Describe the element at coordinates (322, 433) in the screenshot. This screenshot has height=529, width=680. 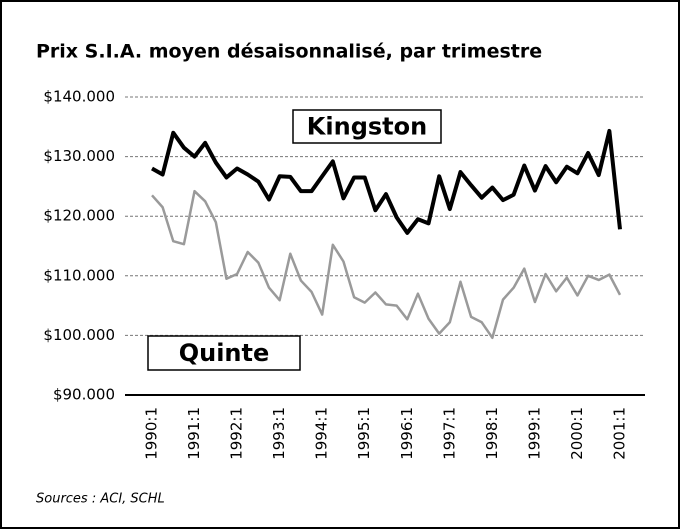
I see `x-tick-label: 1994:1` at that location.